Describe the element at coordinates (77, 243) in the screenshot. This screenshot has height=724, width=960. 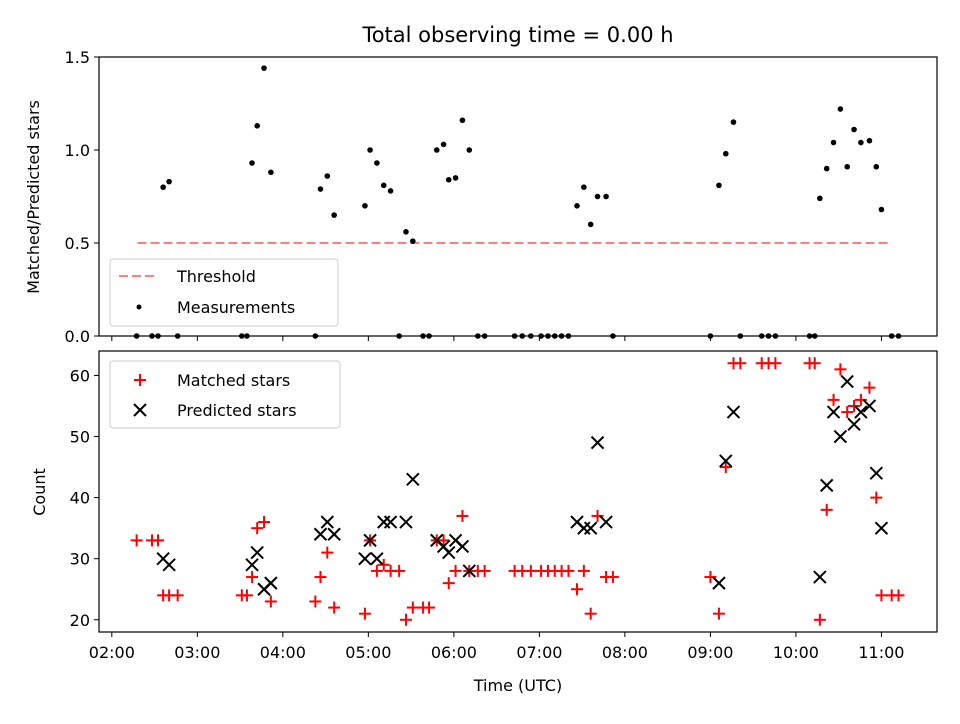
I see `top-y-tick-label: 0.5` at that location.